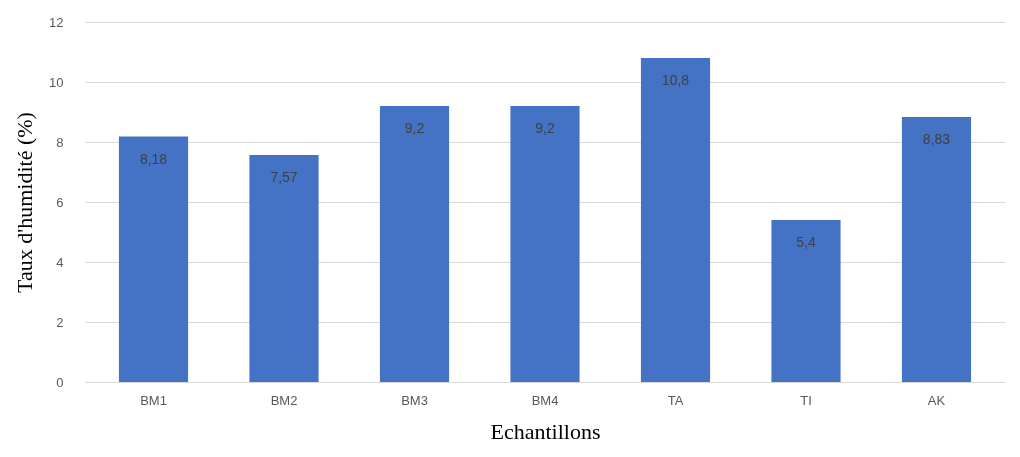 The image size is (1020, 457). I want to click on x-tick-label: BM3, so click(414, 400).